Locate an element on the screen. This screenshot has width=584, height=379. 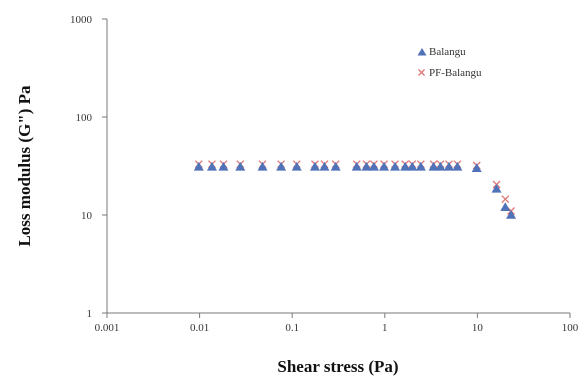
y-tick-label: 100 is located at coordinates (84, 118).